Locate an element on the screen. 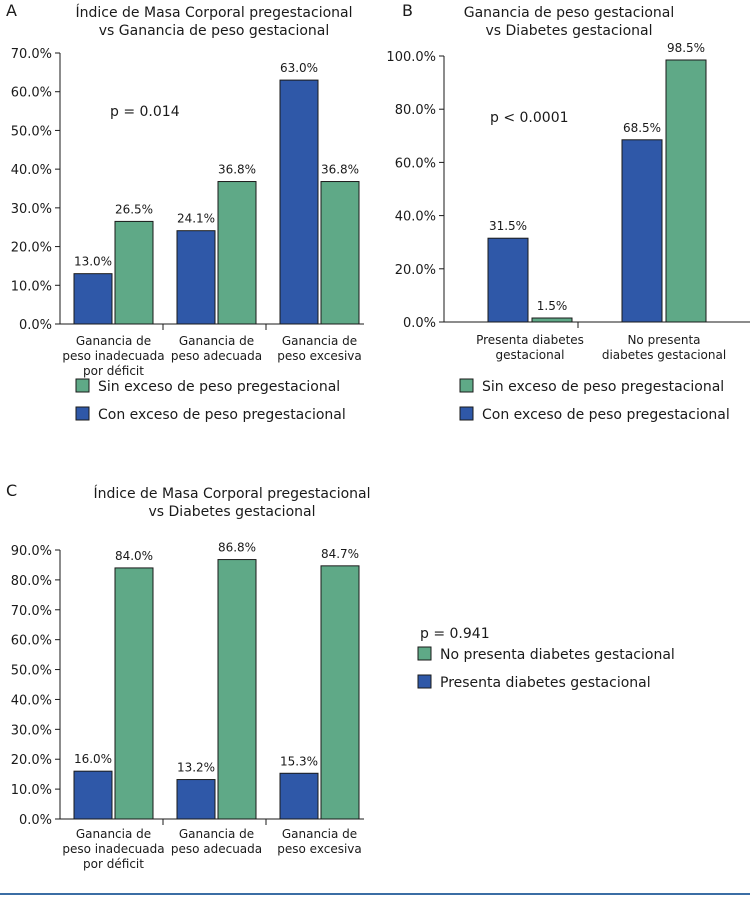 This screenshot has height=904, width=750. x-category-label: Presenta diabetes is located at coordinates (530, 340).